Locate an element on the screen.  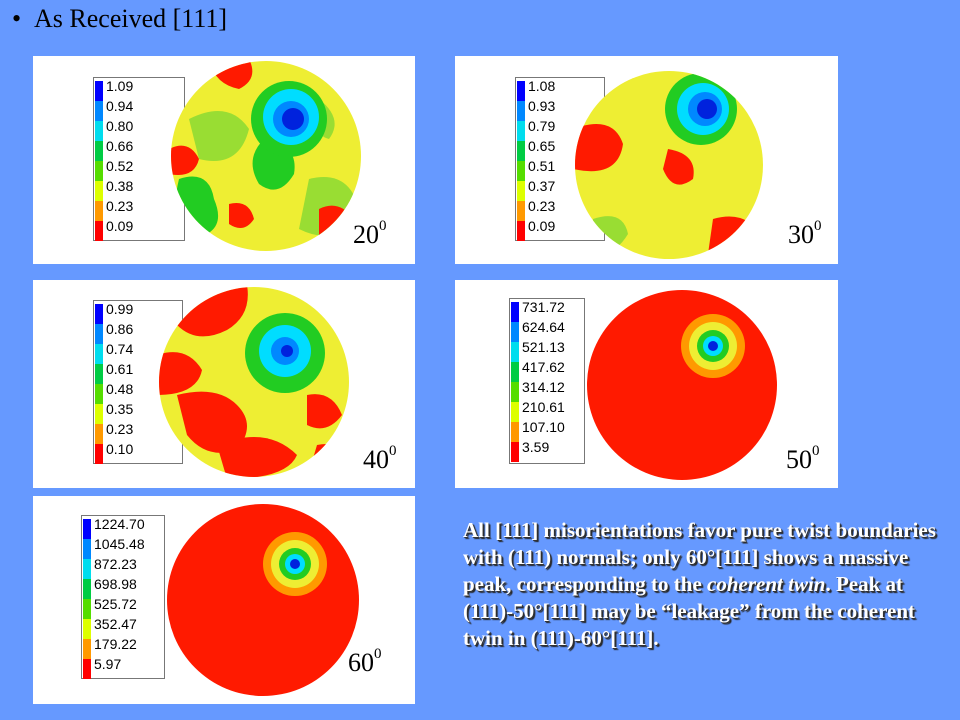
legend-label: 107.10 is located at coordinates (543, 427).